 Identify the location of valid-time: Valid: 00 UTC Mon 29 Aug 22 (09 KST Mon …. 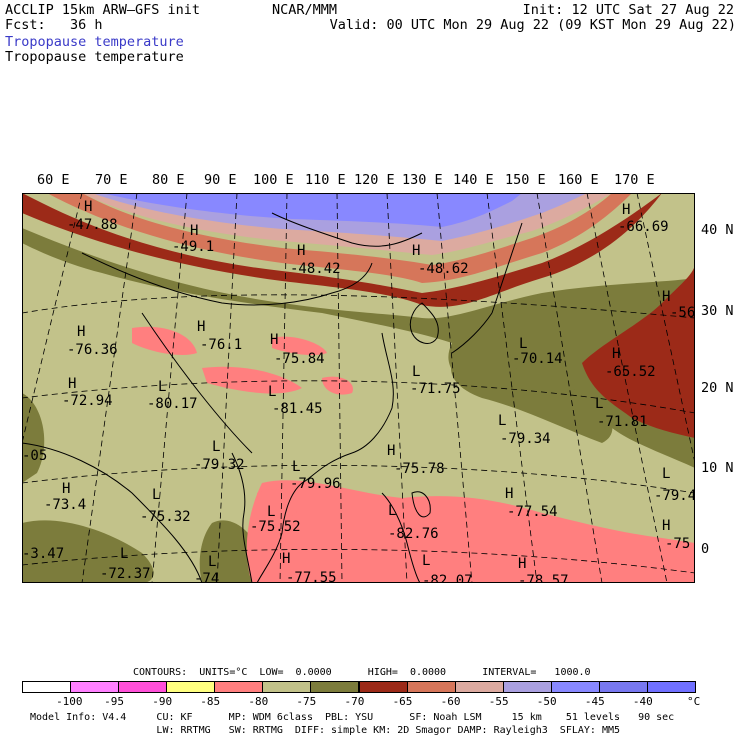
(532, 25).